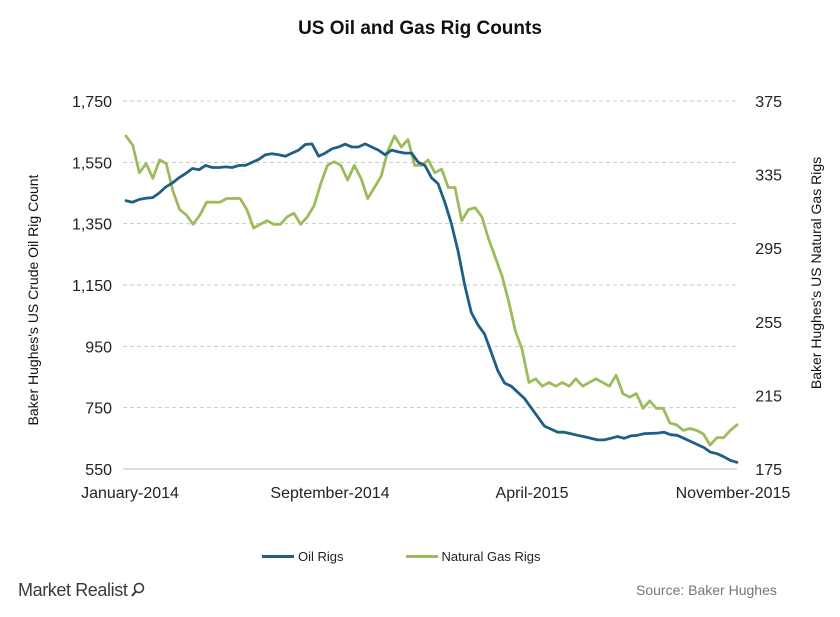 The image size is (840, 617). Describe the element at coordinates (491, 556) in the screenshot. I see `legend-label-gas: Natural Gas Rigs` at that location.